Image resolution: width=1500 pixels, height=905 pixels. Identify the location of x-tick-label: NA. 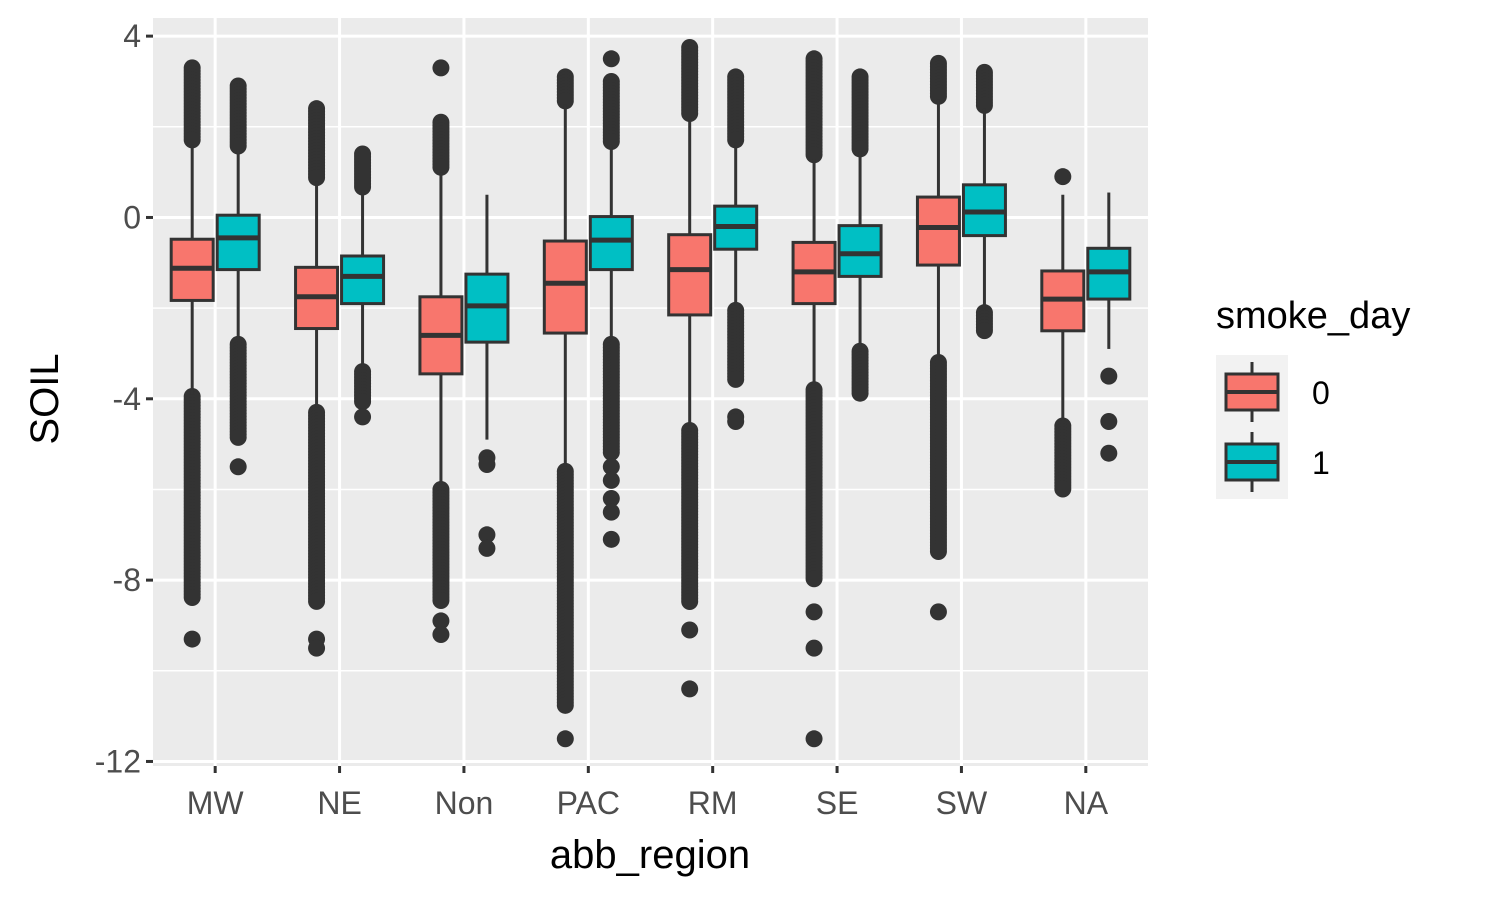
(1086, 803).